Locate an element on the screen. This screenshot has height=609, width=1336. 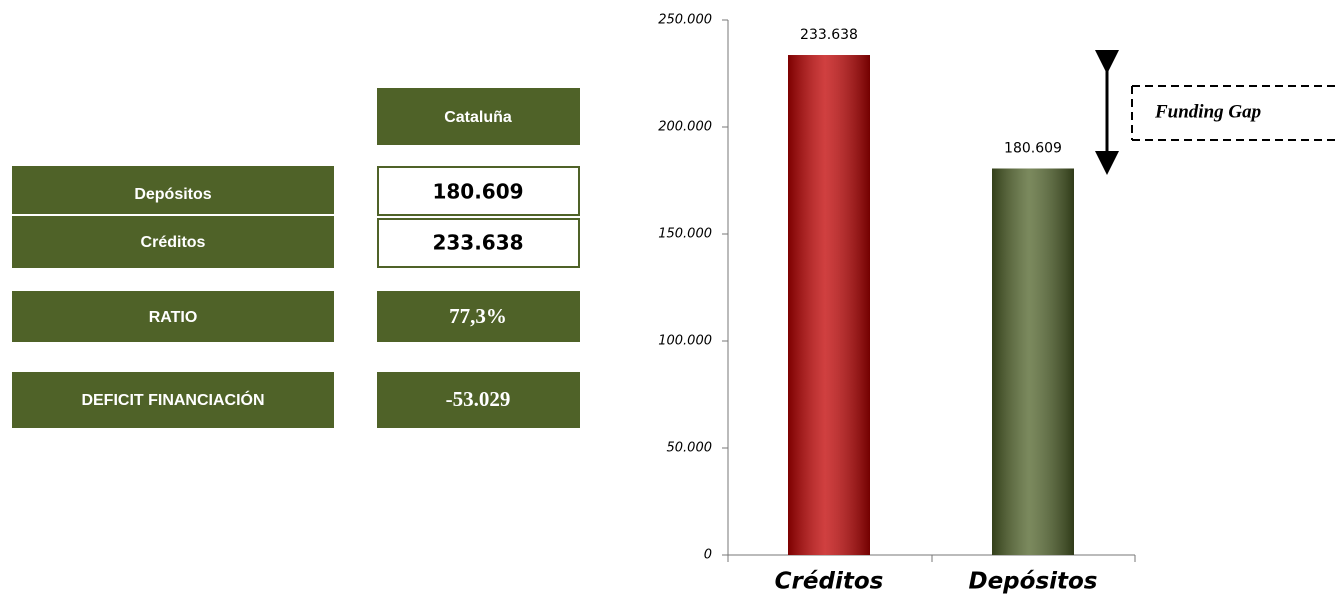
row-value: -53.029 is located at coordinates (478, 399).